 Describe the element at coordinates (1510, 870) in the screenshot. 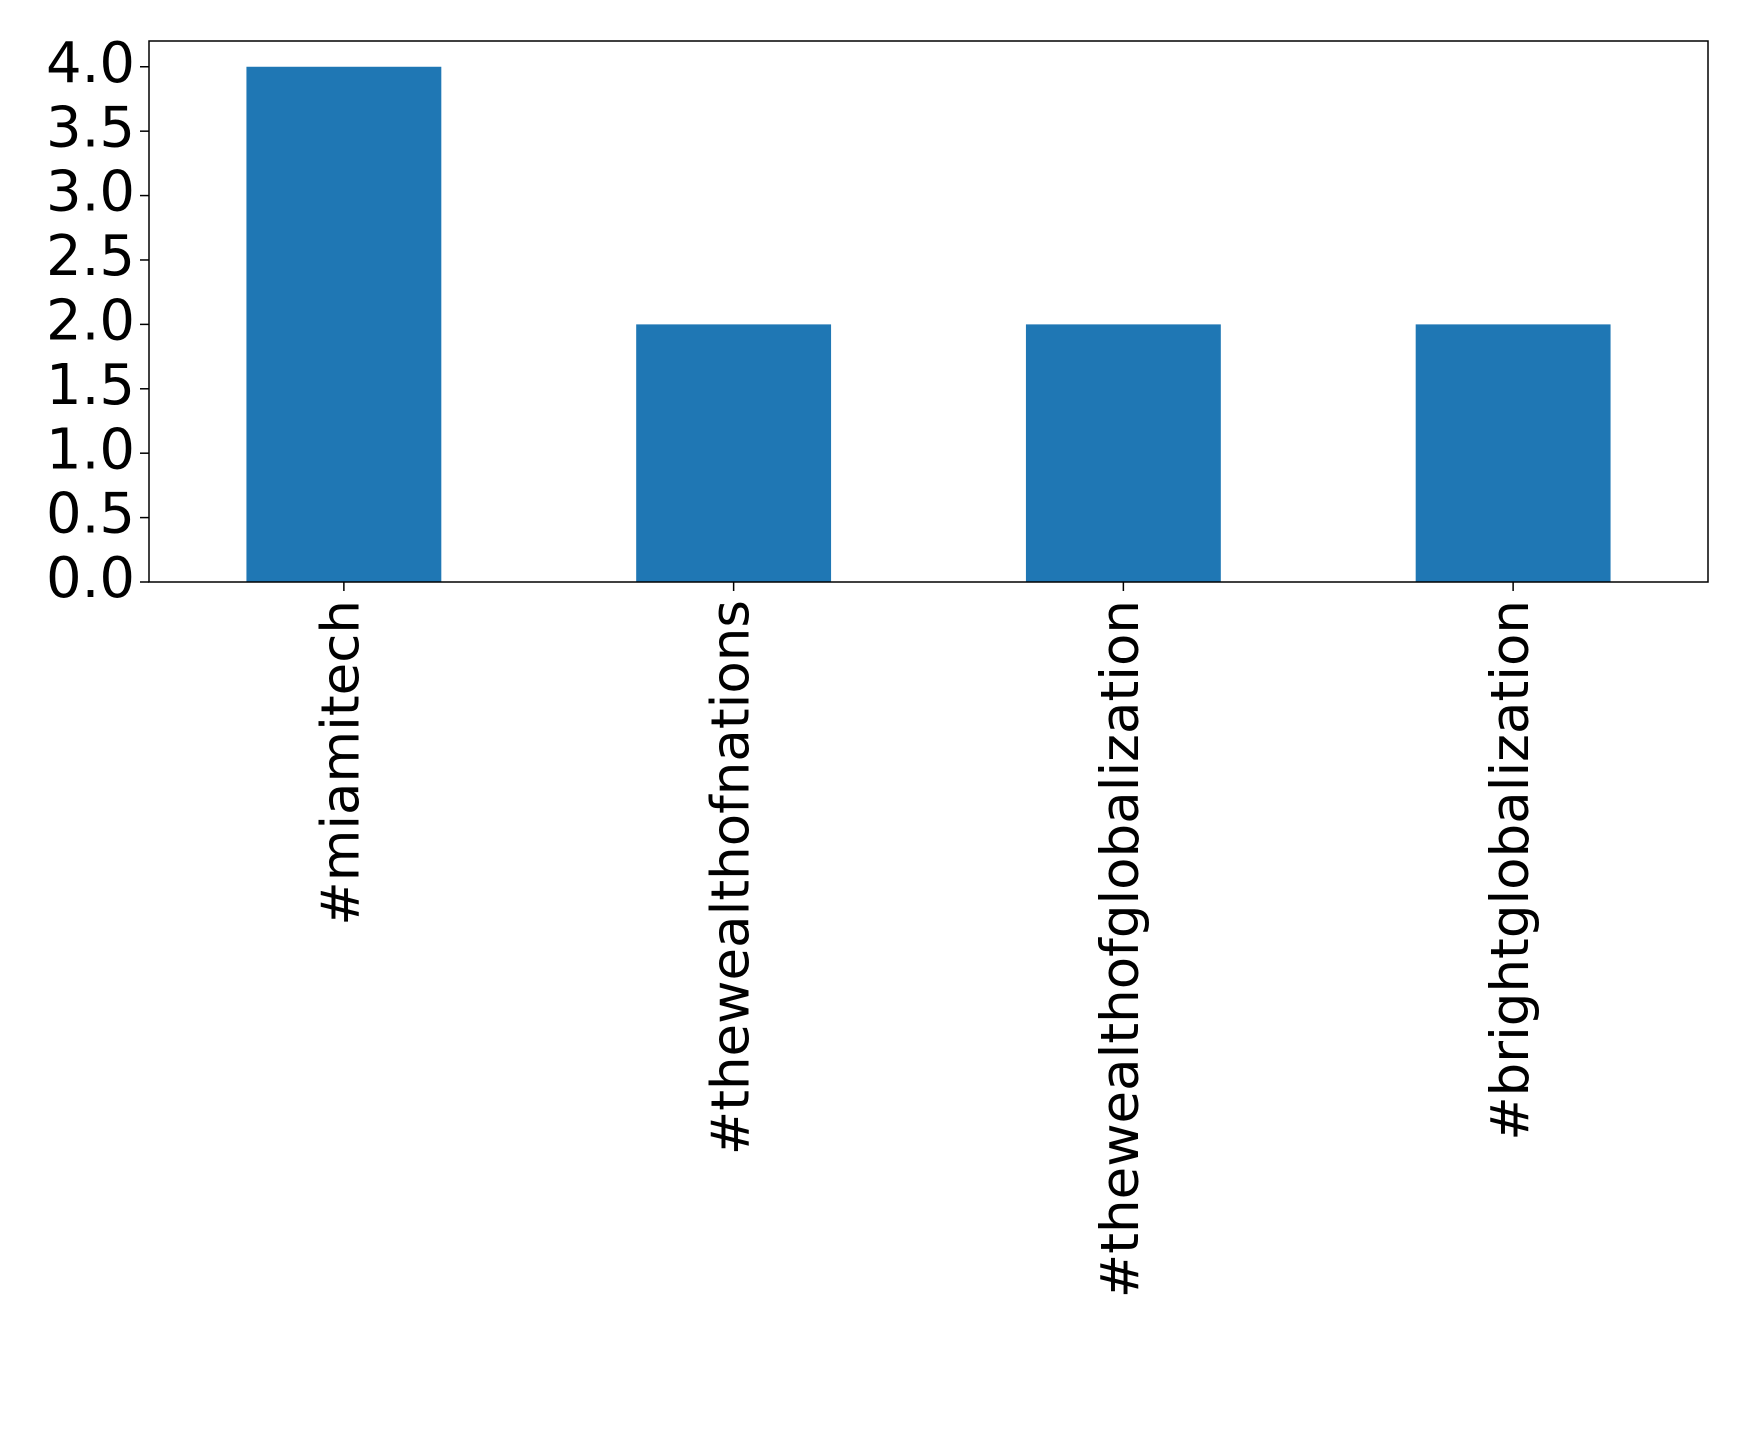

I see `x-tick-label: #brightglobalization` at that location.